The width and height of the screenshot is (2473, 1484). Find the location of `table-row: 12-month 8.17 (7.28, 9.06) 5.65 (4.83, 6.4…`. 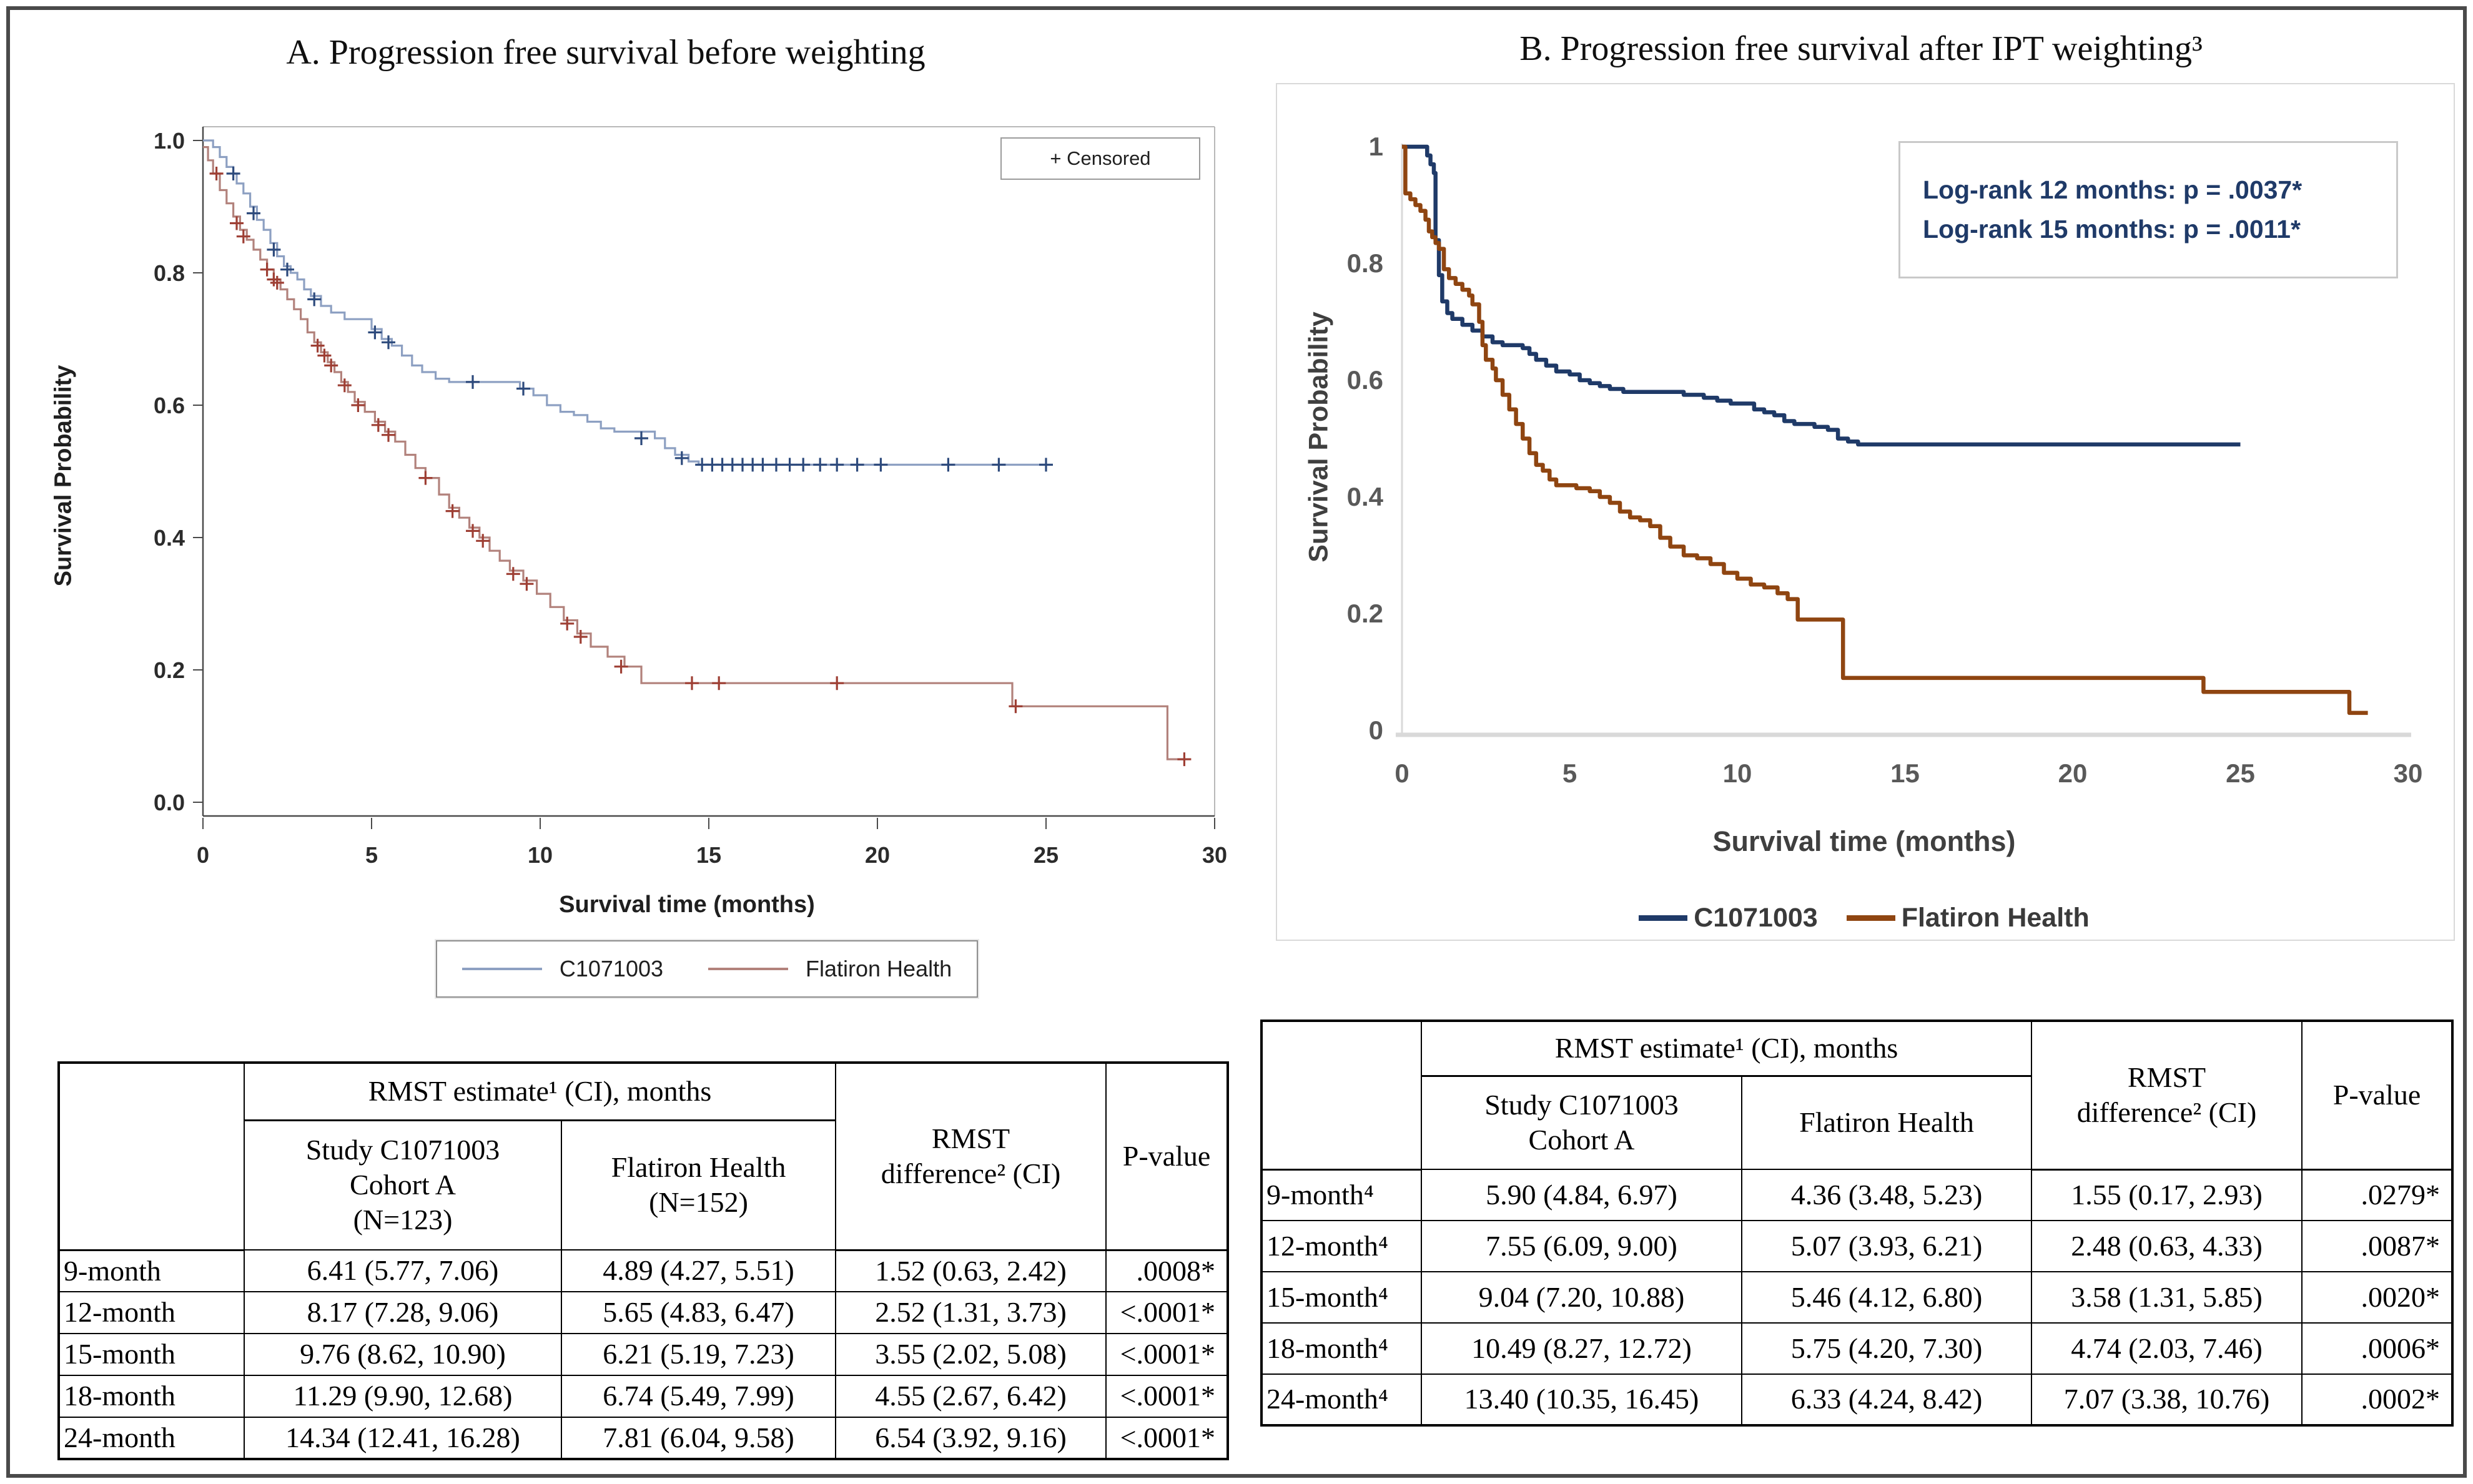

table-row: 12-month 8.17 (7.28, 9.06) 5.65 (4.83, 6.4… is located at coordinates (644, 1312).